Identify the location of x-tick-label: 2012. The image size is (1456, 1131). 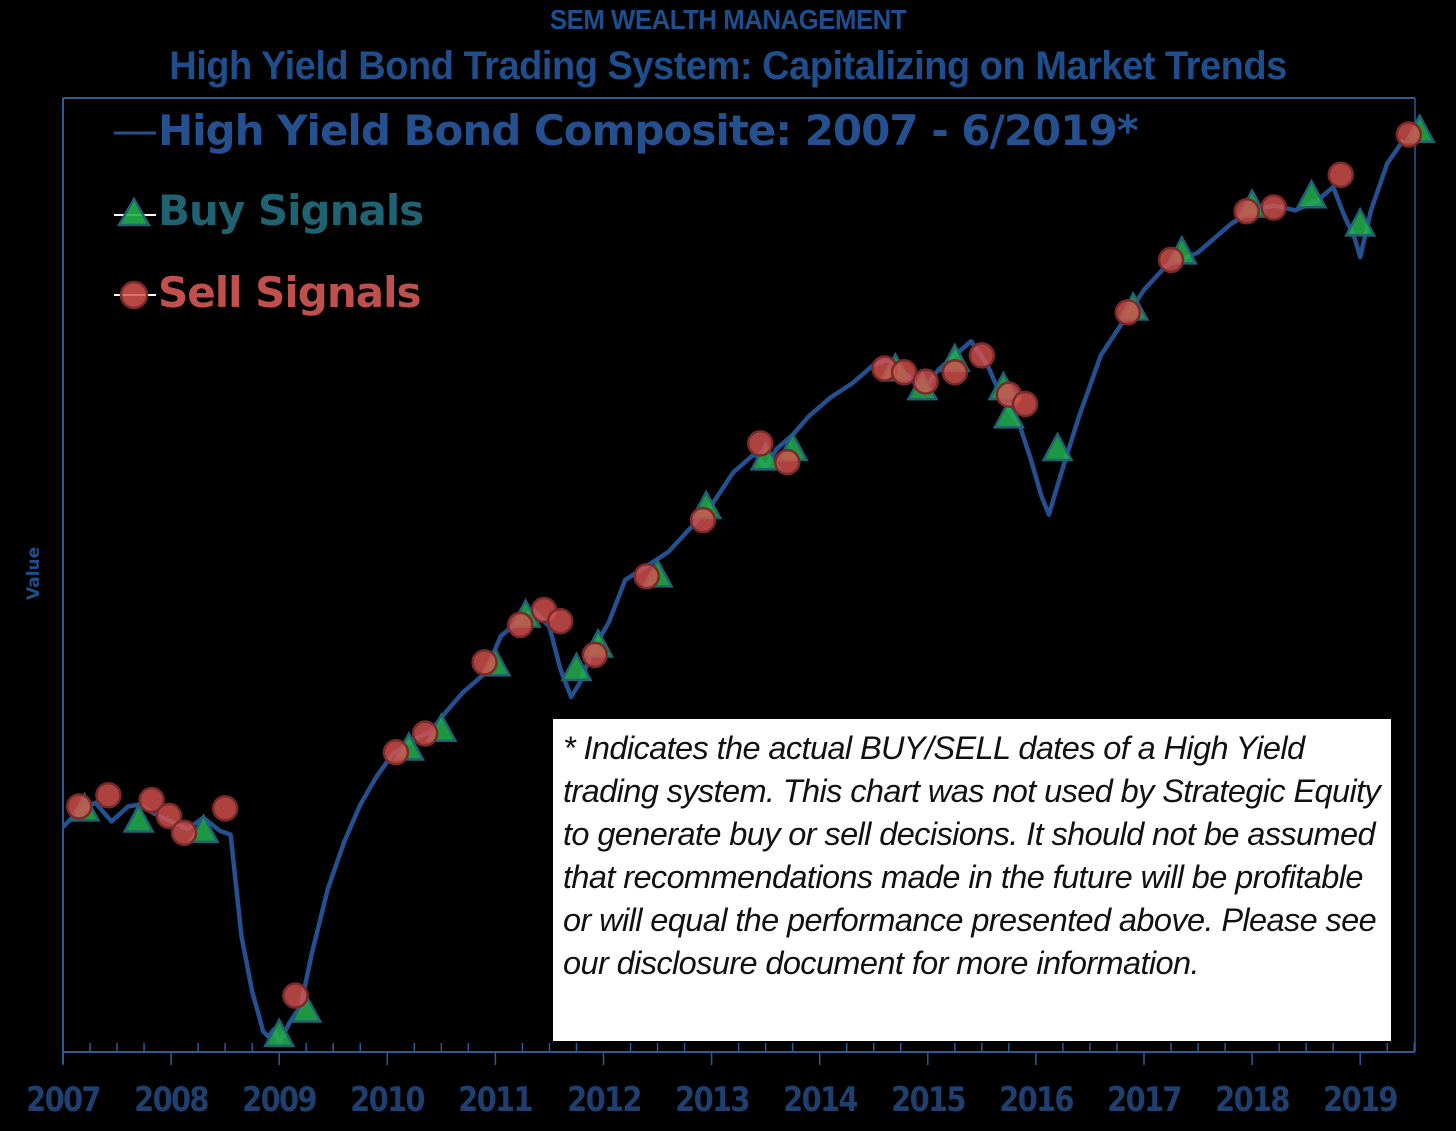
(604, 1100).